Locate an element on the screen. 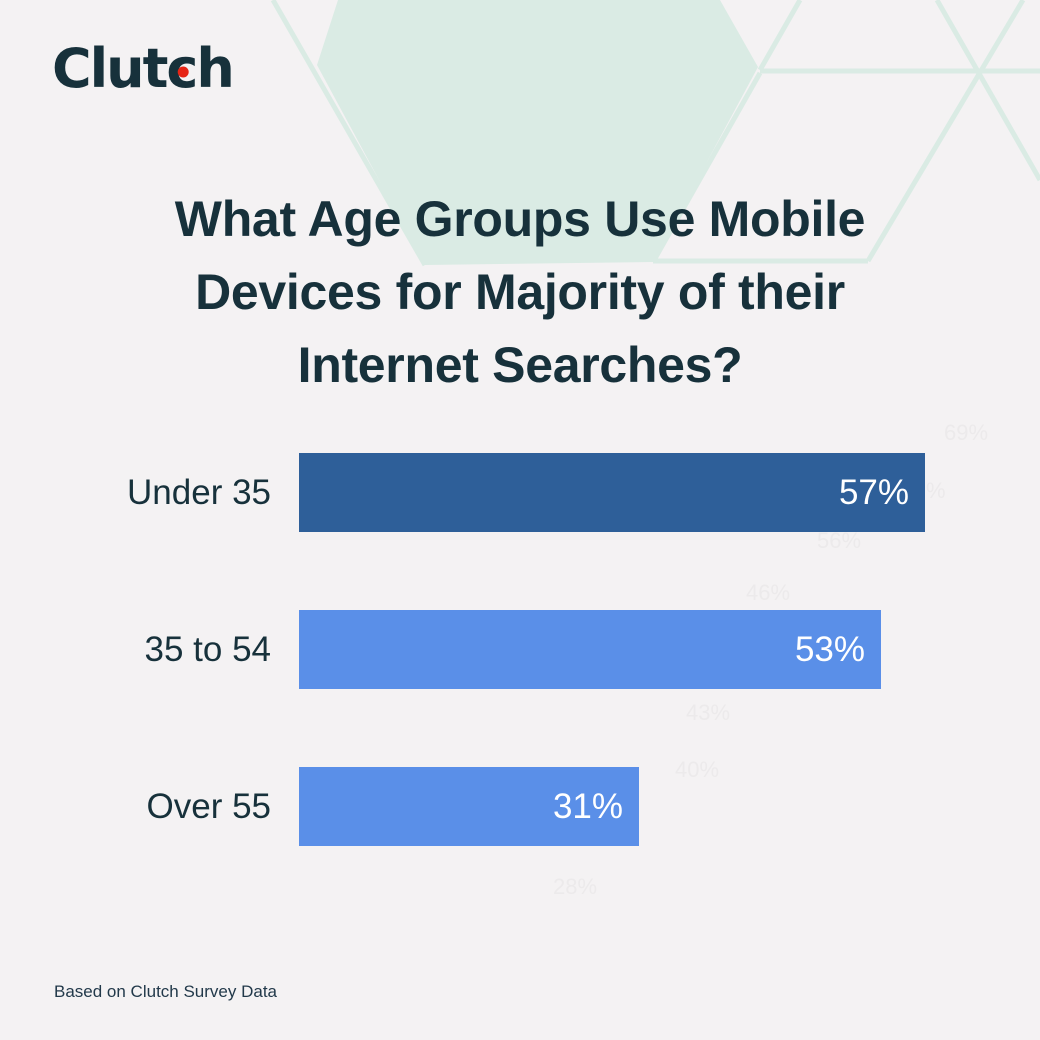 This screenshot has width=1040, height=1040. bar-label-over-55: Over 55 is located at coordinates (209, 806).